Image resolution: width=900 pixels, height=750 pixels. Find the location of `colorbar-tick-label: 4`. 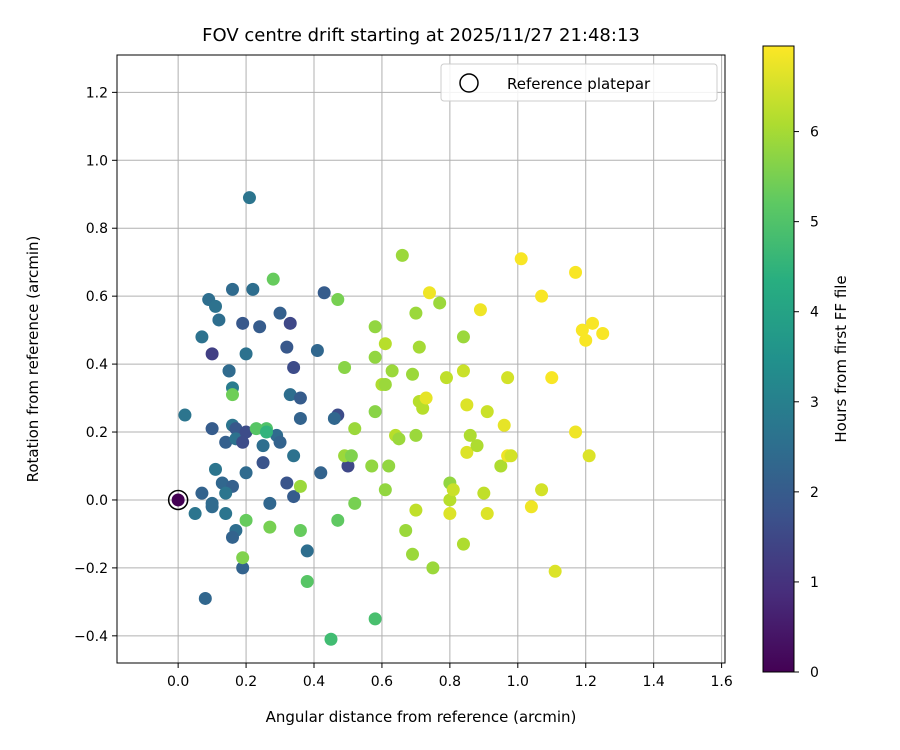

colorbar-tick-label: 4 is located at coordinates (814, 313).